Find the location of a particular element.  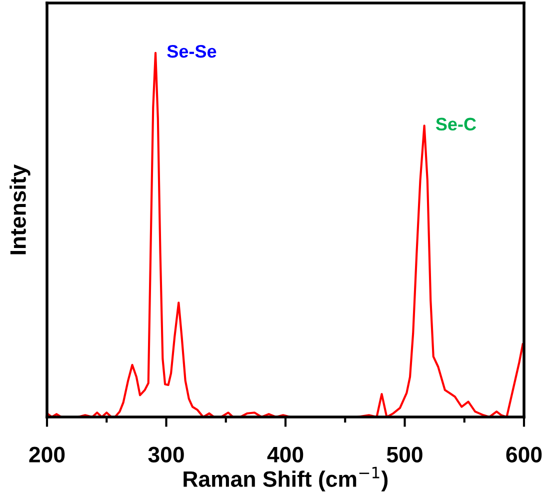

y-axis-title: Intensity is located at coordinates (20, 209).